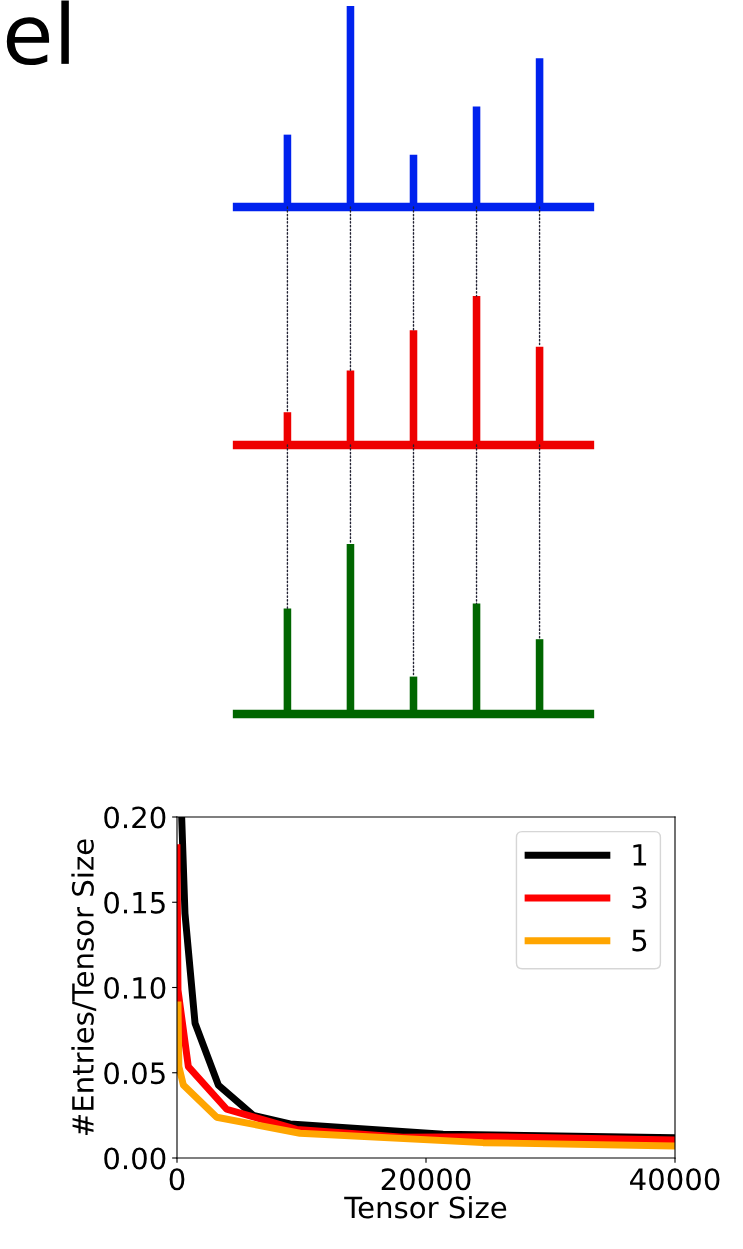  What do you see at coordinates (426, 1179) in the screenshot?
I see `x-tick-label: 20000` at bounding box center [426, 1179].